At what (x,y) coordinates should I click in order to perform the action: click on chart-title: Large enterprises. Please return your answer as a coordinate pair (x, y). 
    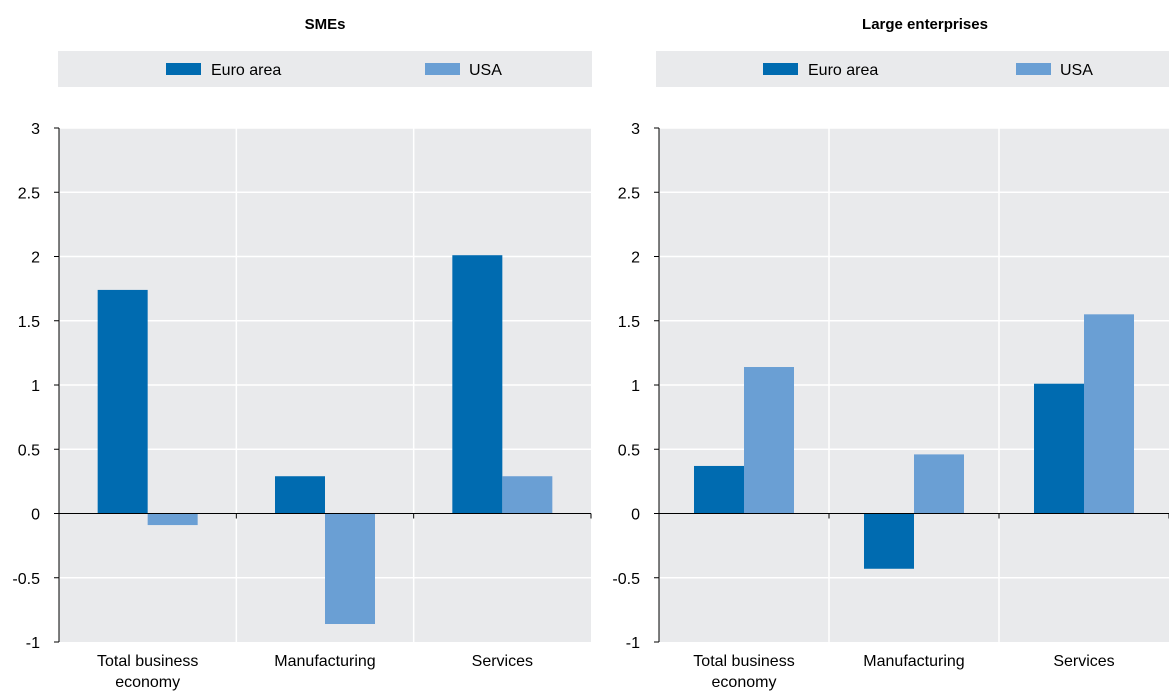
    Looking at the image, I should click on (925, 24).